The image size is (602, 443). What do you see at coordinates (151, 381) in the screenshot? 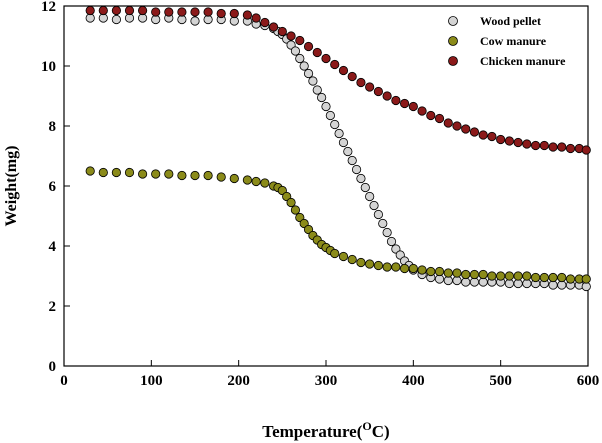
I see `x-tick-label-1: 100` at bounding box center [151, 381].